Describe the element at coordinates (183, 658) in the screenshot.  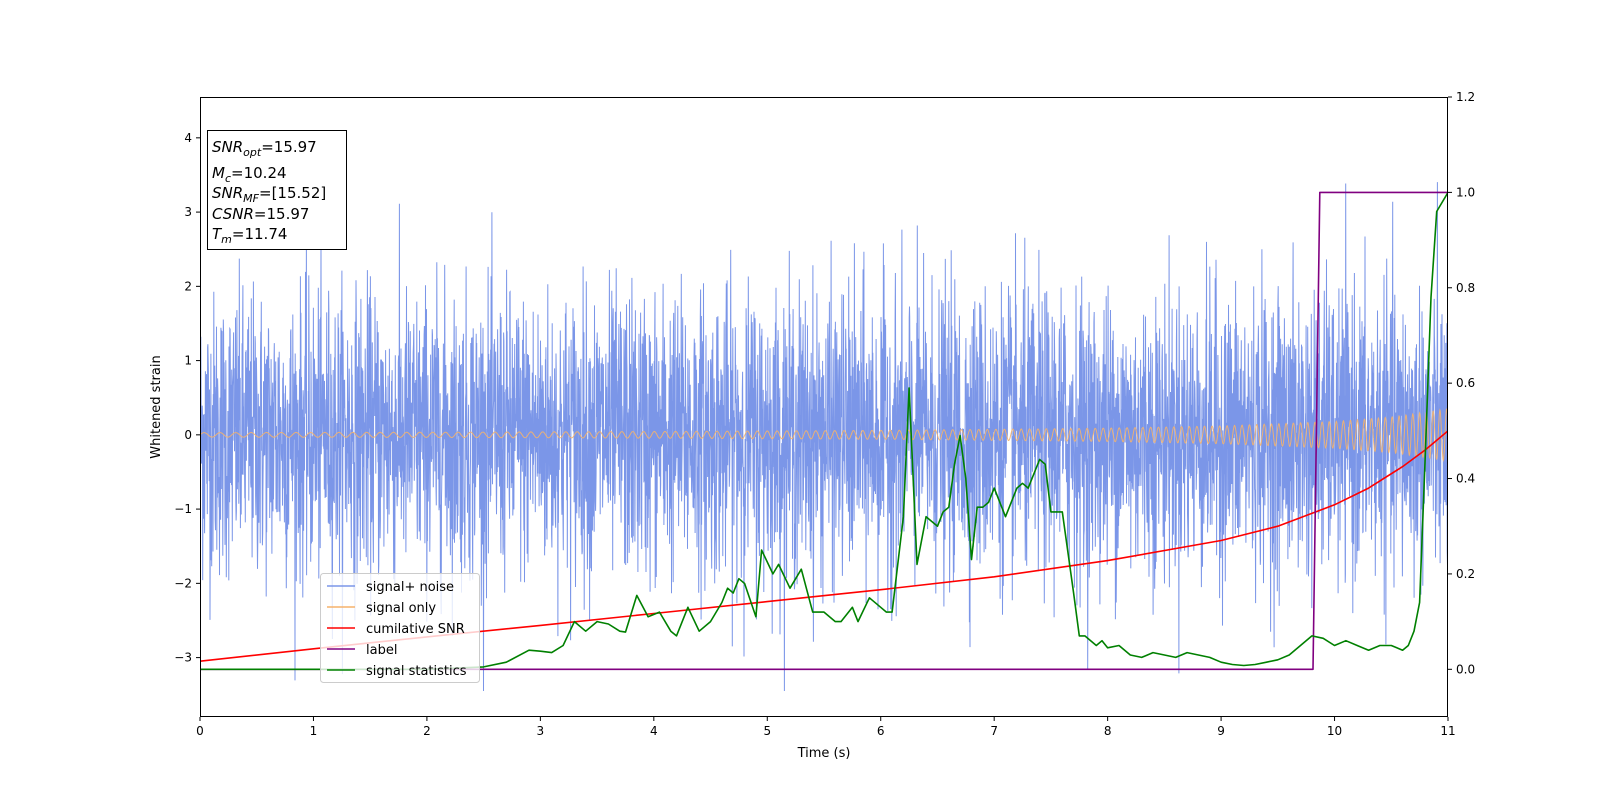
I see `y-left-tick-label: −3` at that location.